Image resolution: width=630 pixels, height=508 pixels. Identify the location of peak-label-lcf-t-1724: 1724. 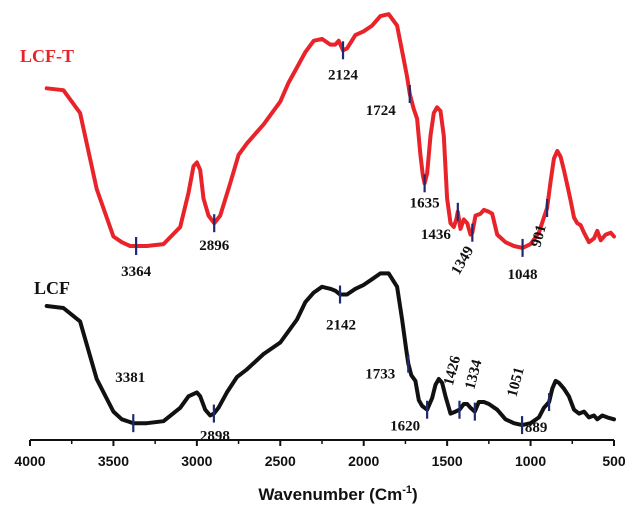
(381, 111).